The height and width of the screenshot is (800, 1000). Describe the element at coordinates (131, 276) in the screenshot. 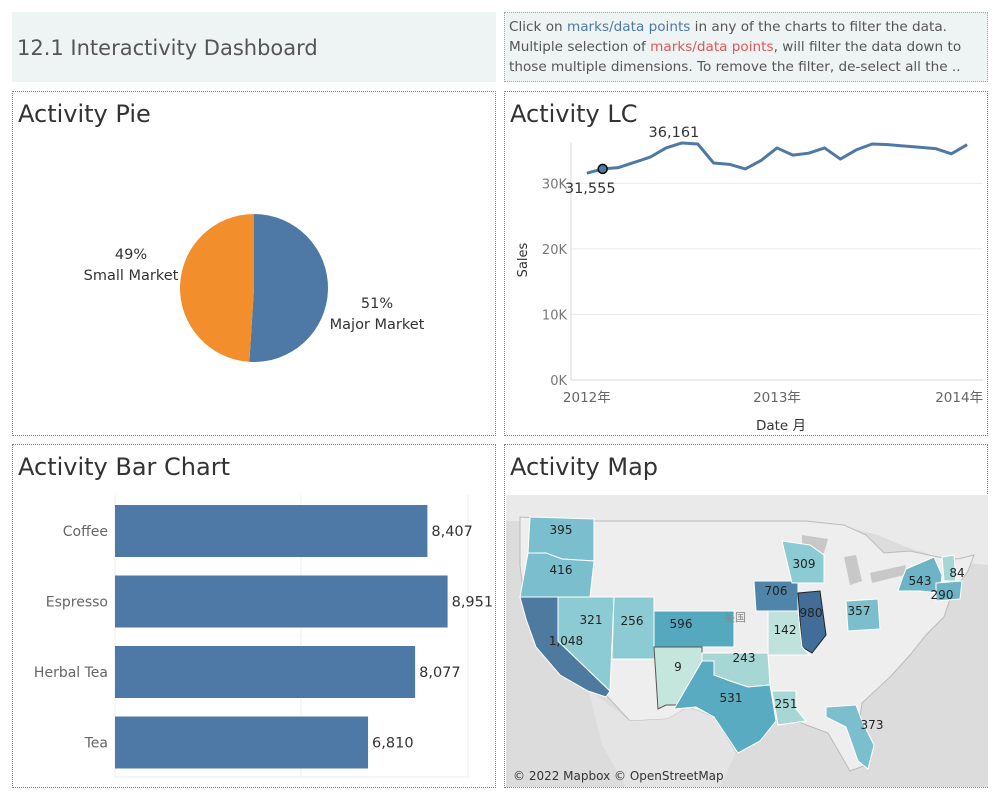

I see `pie-label-small-name: Small Market` at that location.